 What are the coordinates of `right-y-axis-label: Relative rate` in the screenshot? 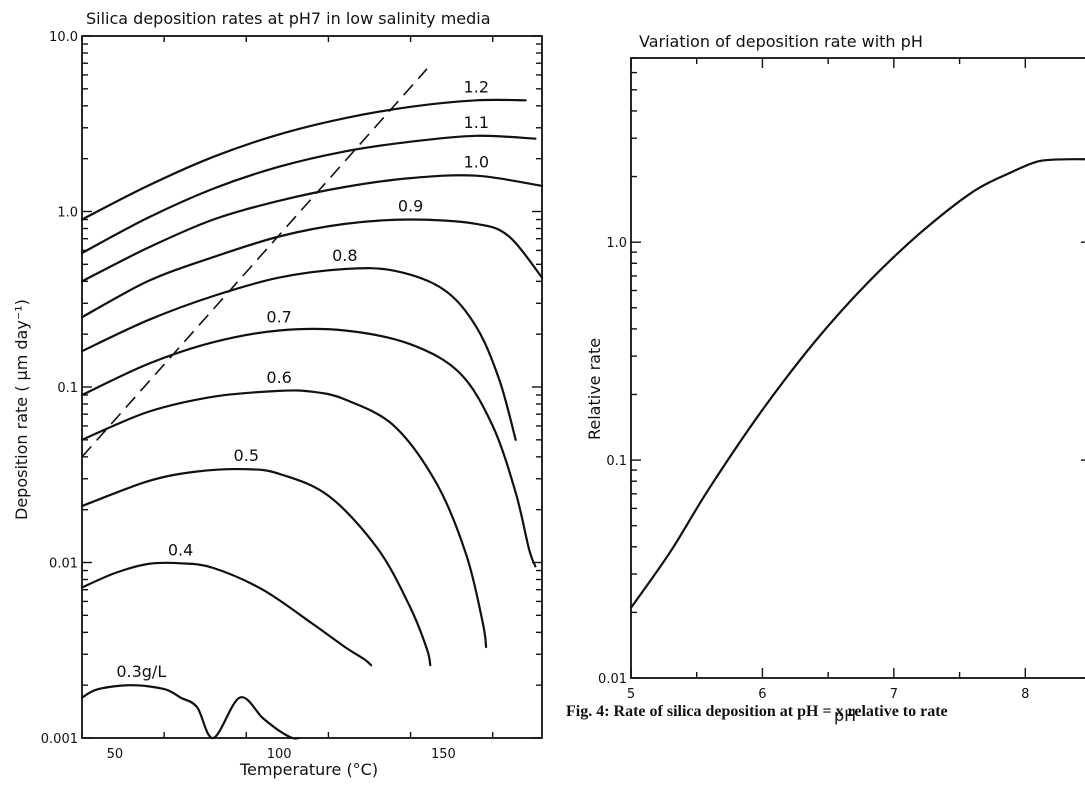 It's located at (594, 389).